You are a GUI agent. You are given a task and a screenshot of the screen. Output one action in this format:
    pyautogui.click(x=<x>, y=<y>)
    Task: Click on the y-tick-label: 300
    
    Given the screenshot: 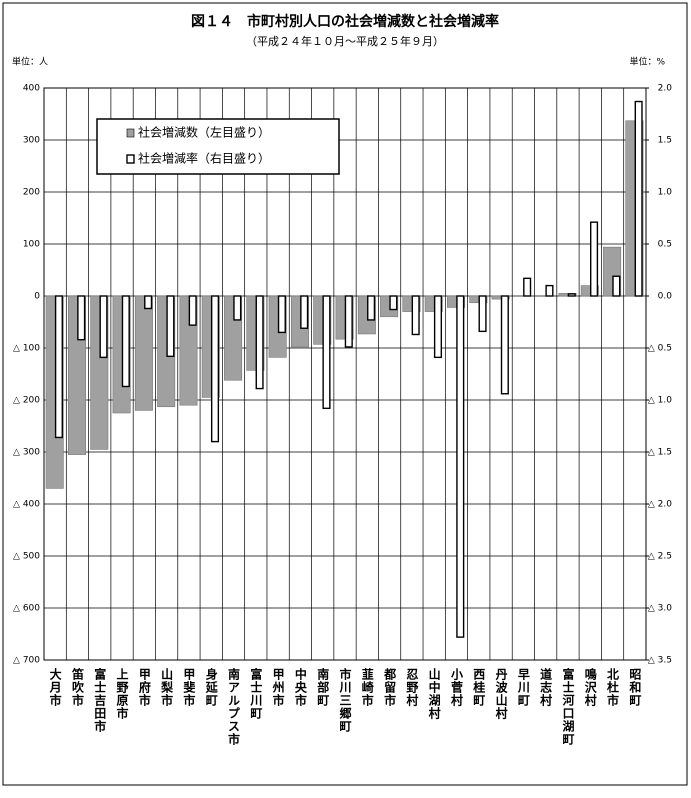 What is the action you would take?
    pyautogui.click(x=31, y=141)
    